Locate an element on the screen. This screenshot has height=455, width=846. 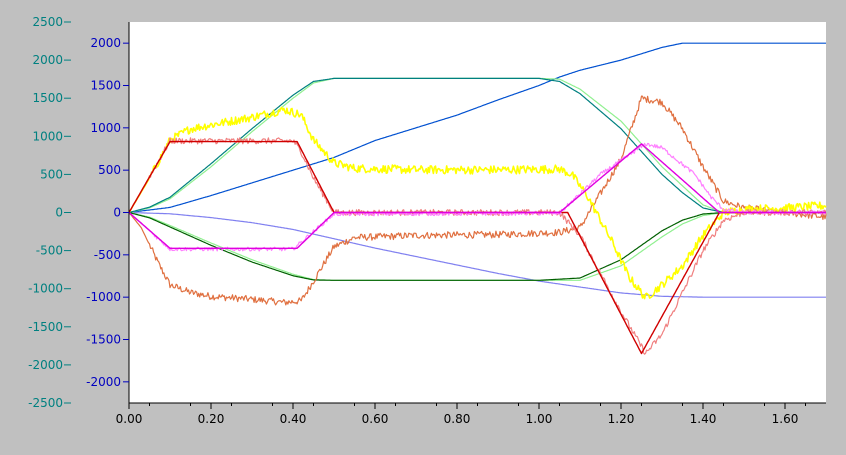
left-tick-label: 2500 is located at coordinates (47, 22).